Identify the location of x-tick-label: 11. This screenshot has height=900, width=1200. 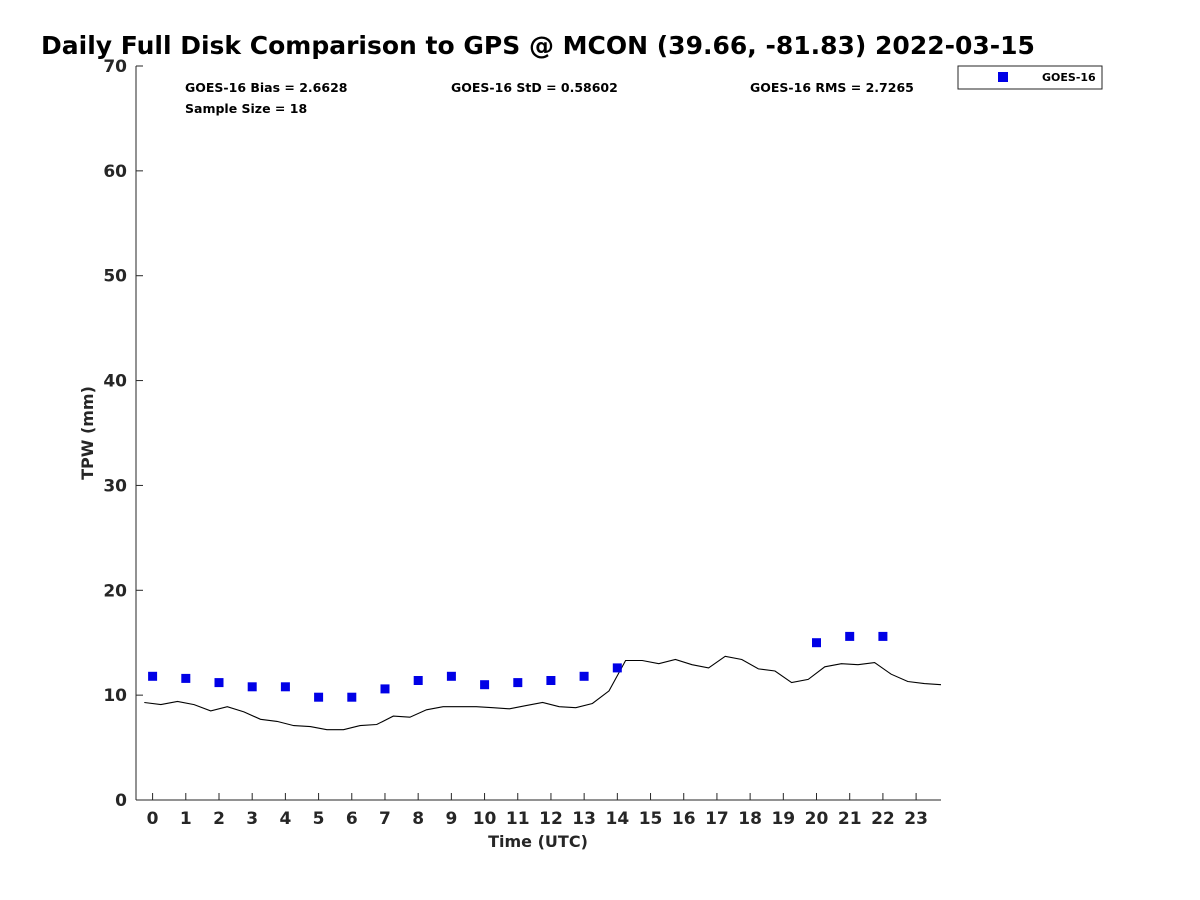
(518, 819).